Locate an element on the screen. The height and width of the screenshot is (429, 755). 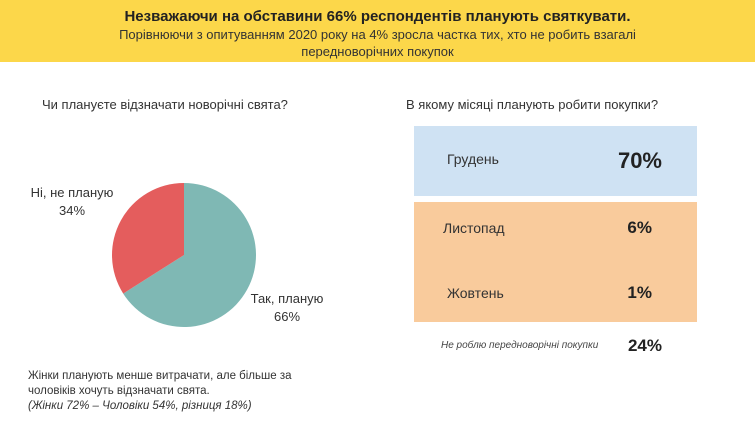
pie-slice-yes is located at coordinates (189, 255).